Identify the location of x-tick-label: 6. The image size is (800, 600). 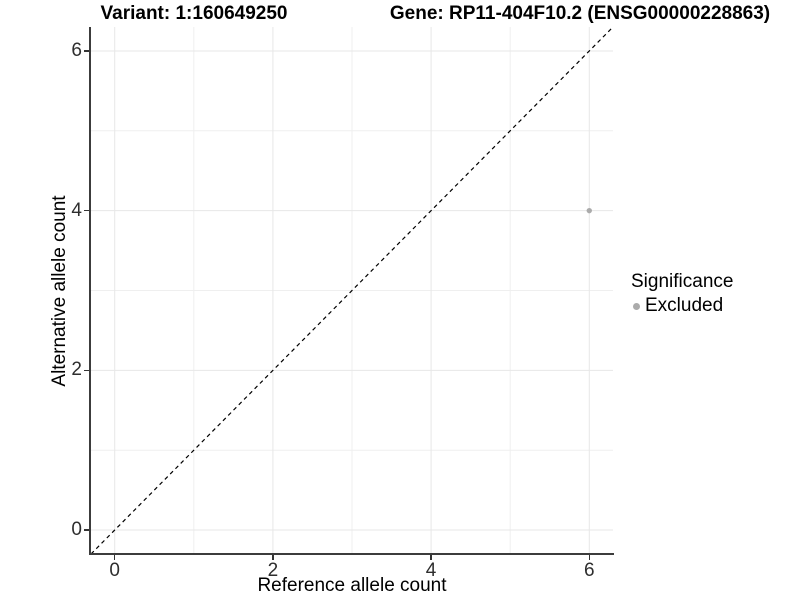
(589, 570).